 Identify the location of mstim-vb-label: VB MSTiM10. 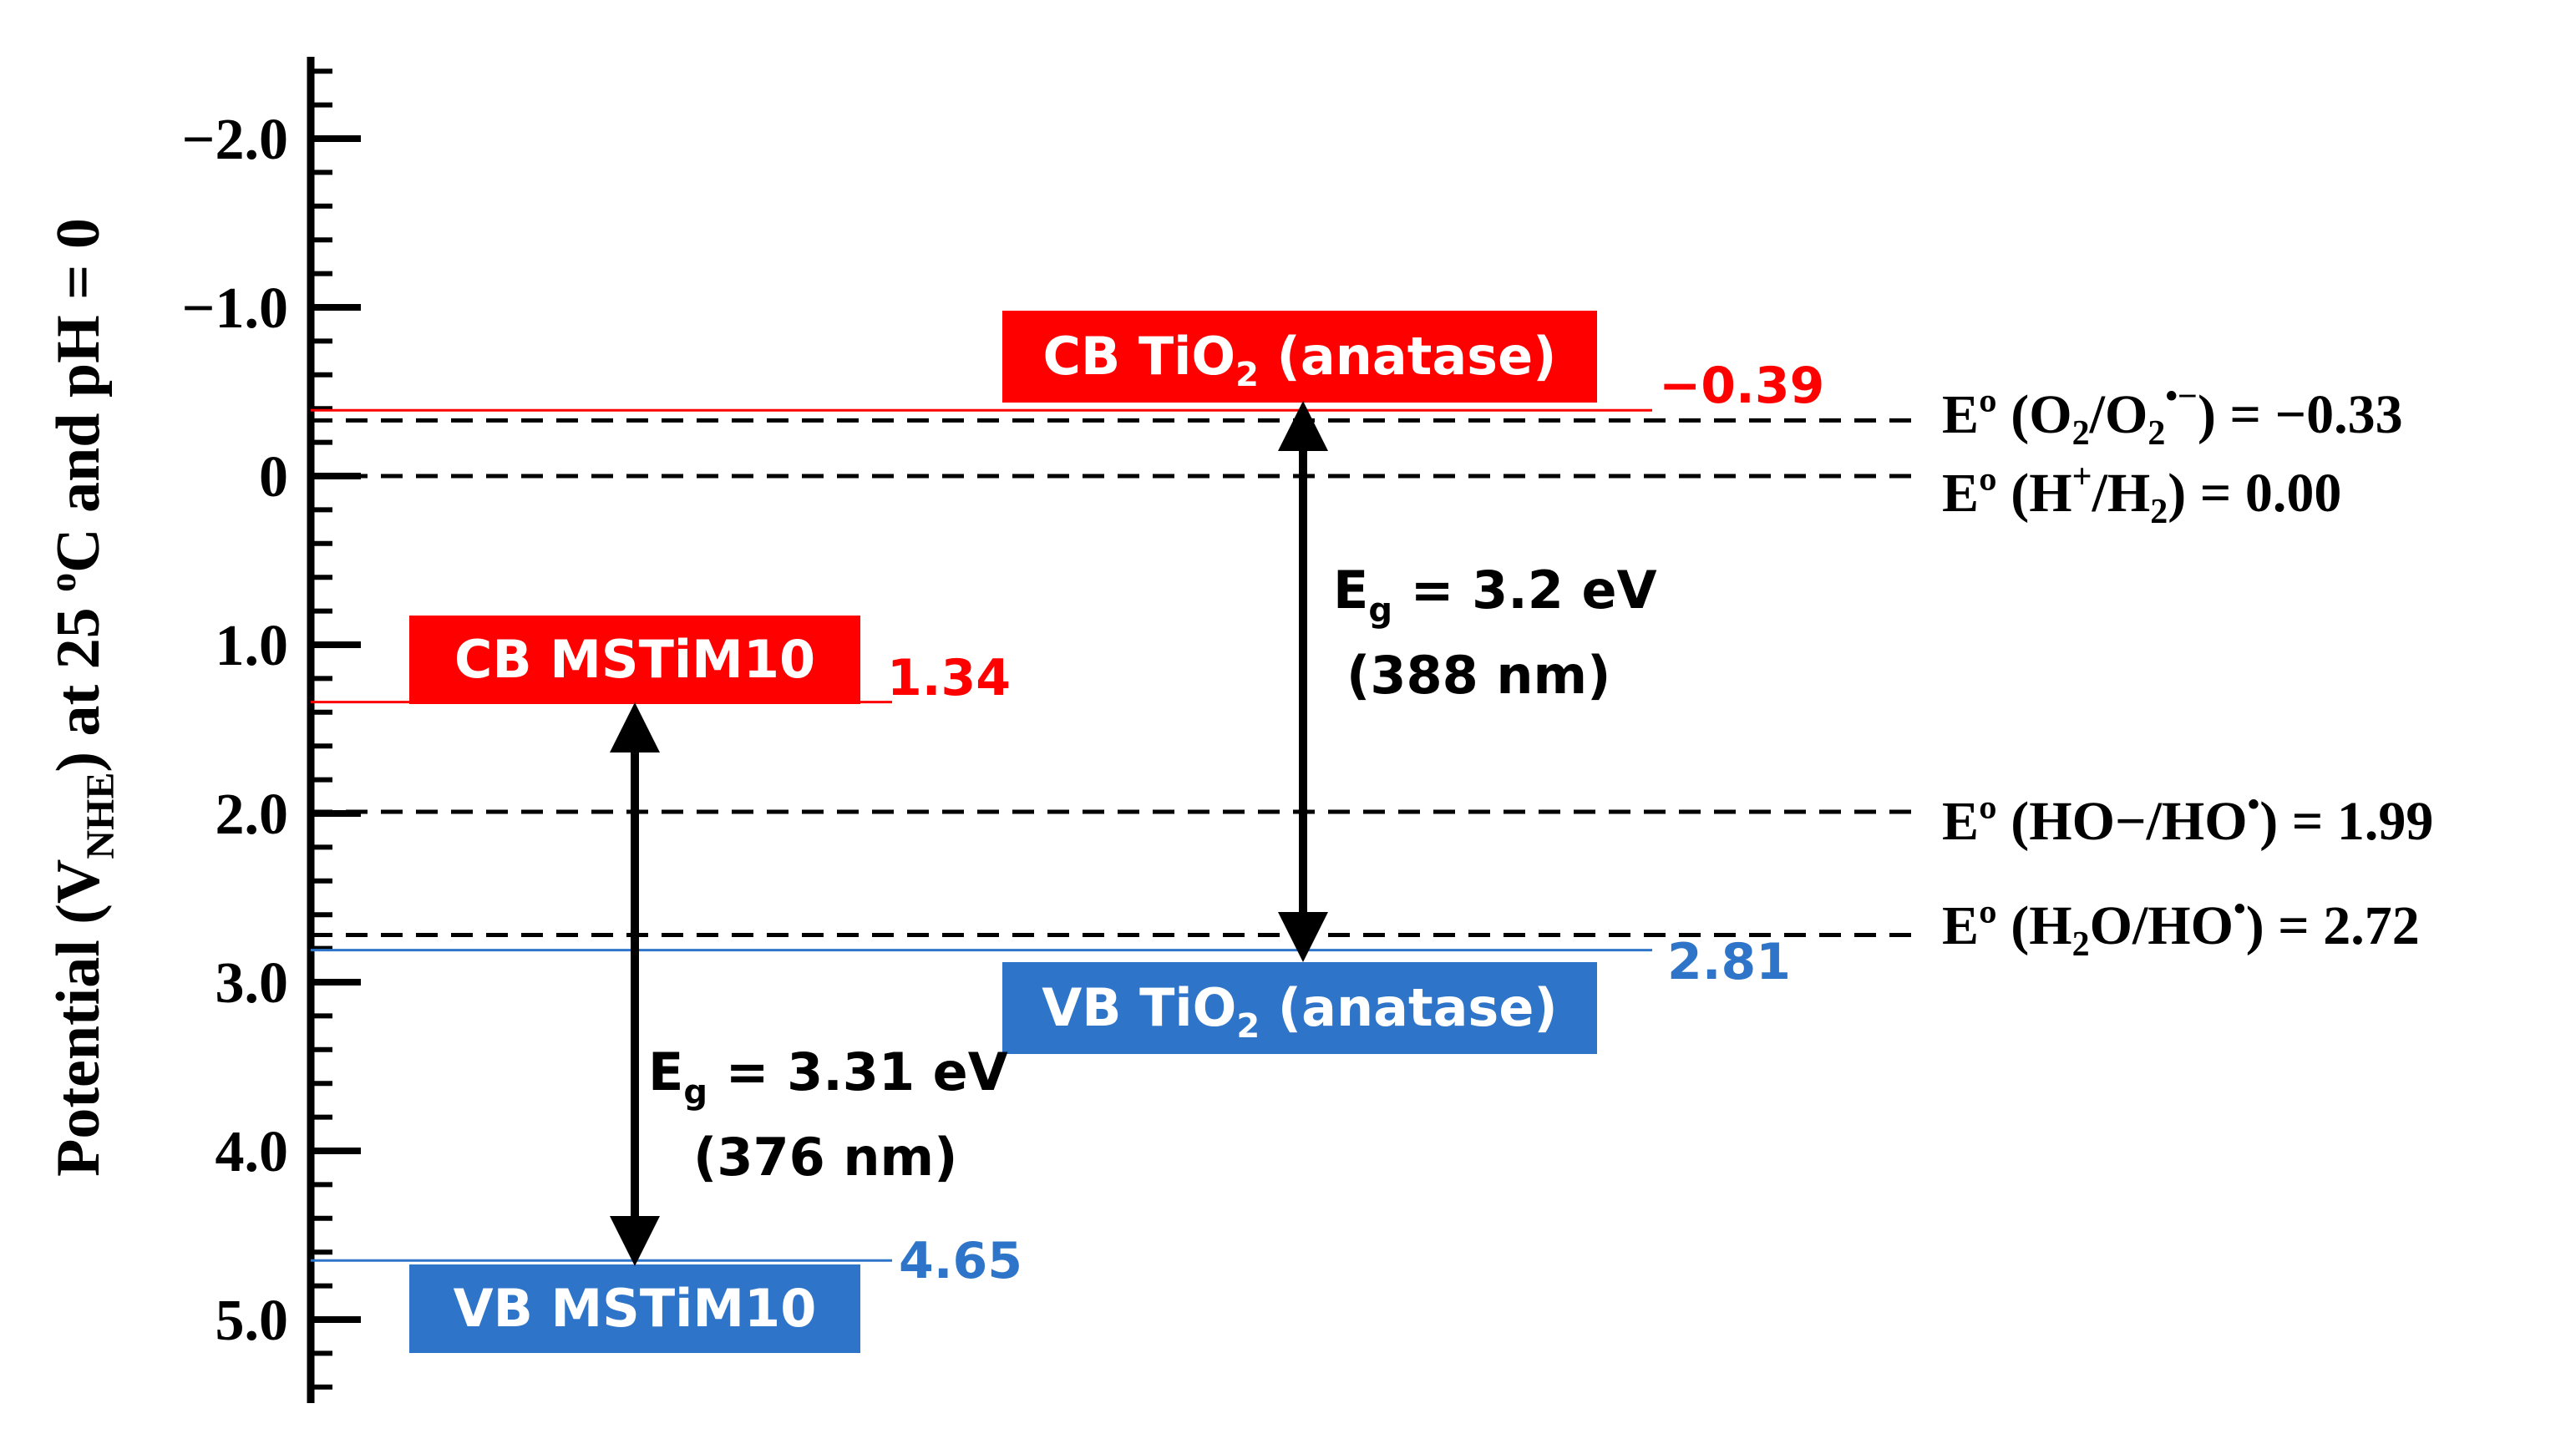
(635, 1308).